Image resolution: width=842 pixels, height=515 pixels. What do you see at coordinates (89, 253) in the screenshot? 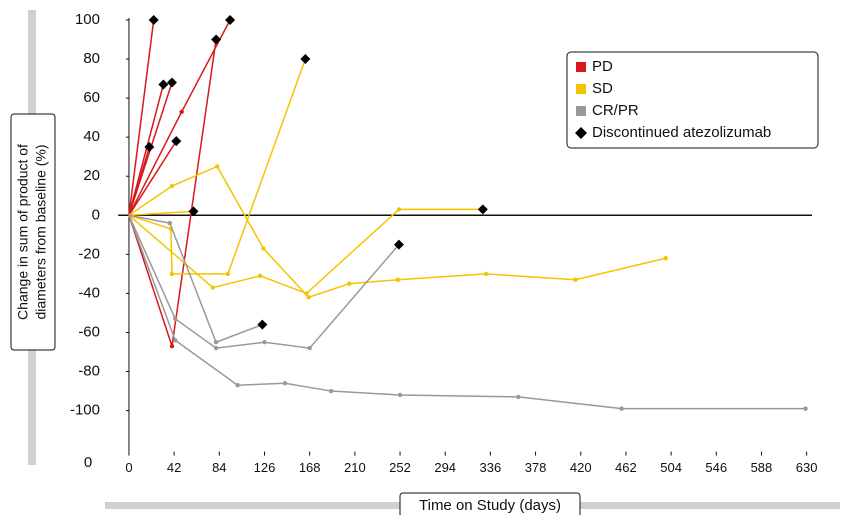
I see `y-tick-label: -20` at bounding box center [89, 253].